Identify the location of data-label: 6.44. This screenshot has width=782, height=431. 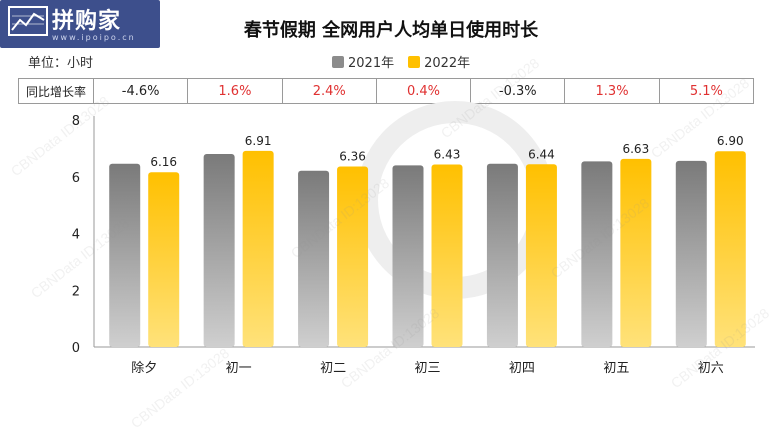
(541, 154).